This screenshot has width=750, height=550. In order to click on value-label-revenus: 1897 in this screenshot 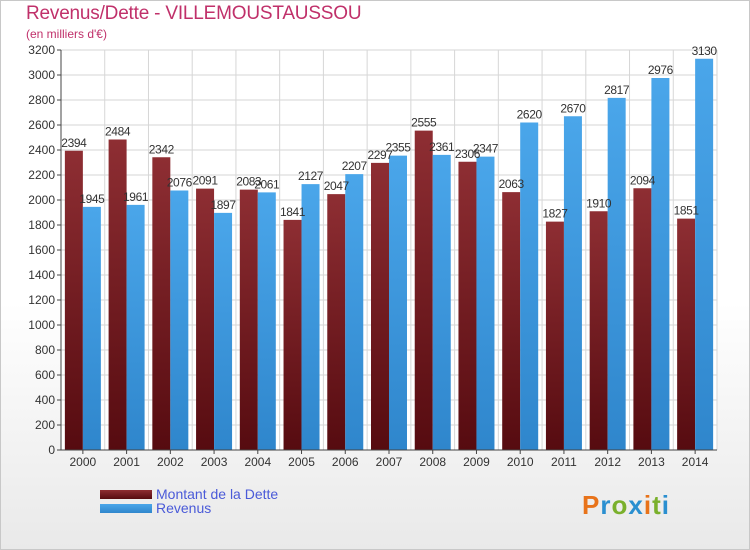, I will do `click(224, 205)`.